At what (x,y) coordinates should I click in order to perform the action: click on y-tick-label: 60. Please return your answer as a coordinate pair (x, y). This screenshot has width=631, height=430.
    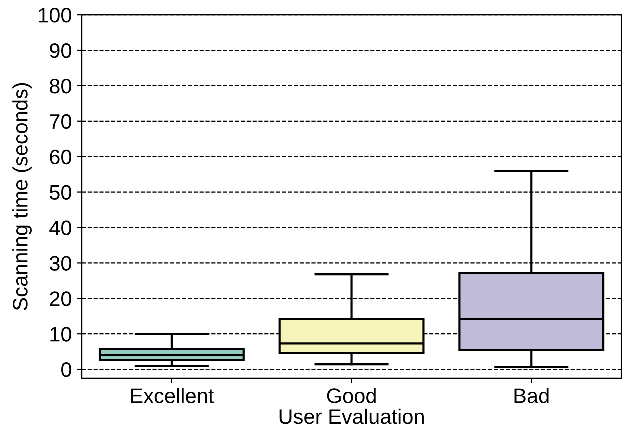
    Looking at the image, I should click on (61, 157).